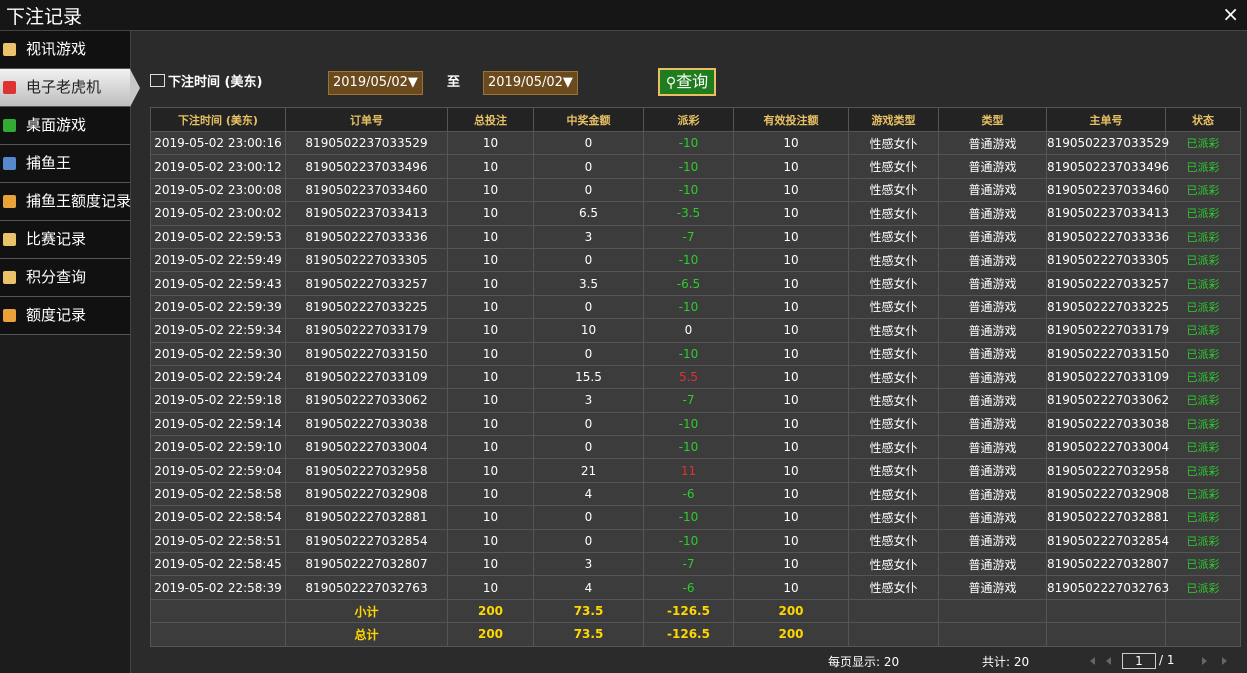  Describe the element at coordinates (1108, 661) in the screenshot. I see `prev-page` at that location.